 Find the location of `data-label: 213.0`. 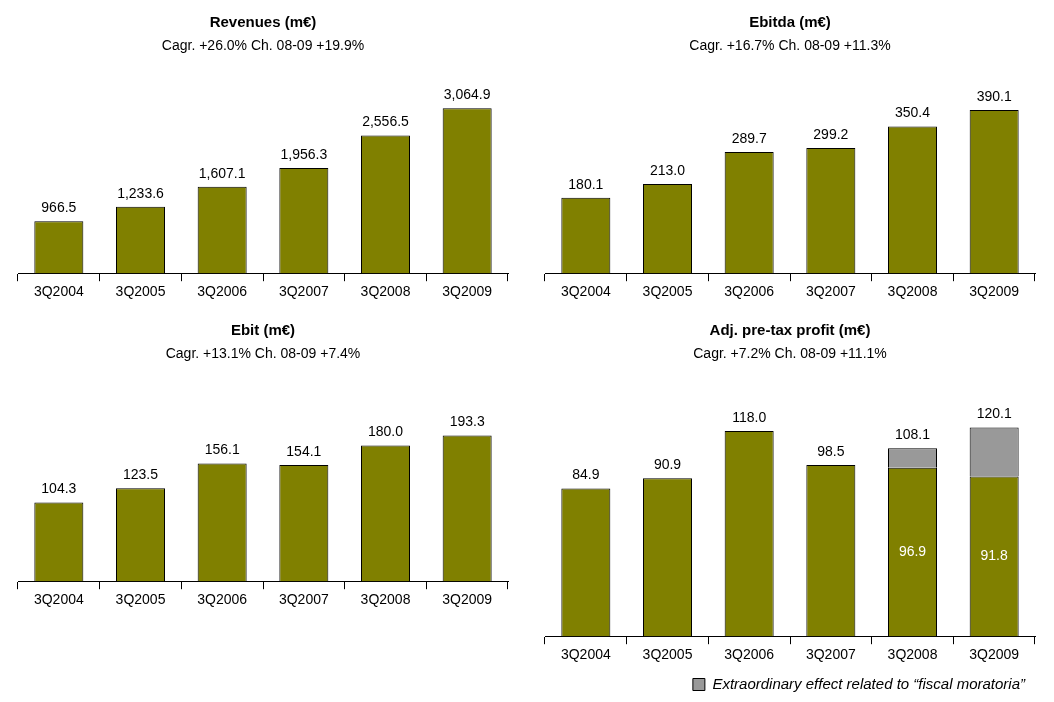

data-label: 213.0 is located at coordinates (667, 169).